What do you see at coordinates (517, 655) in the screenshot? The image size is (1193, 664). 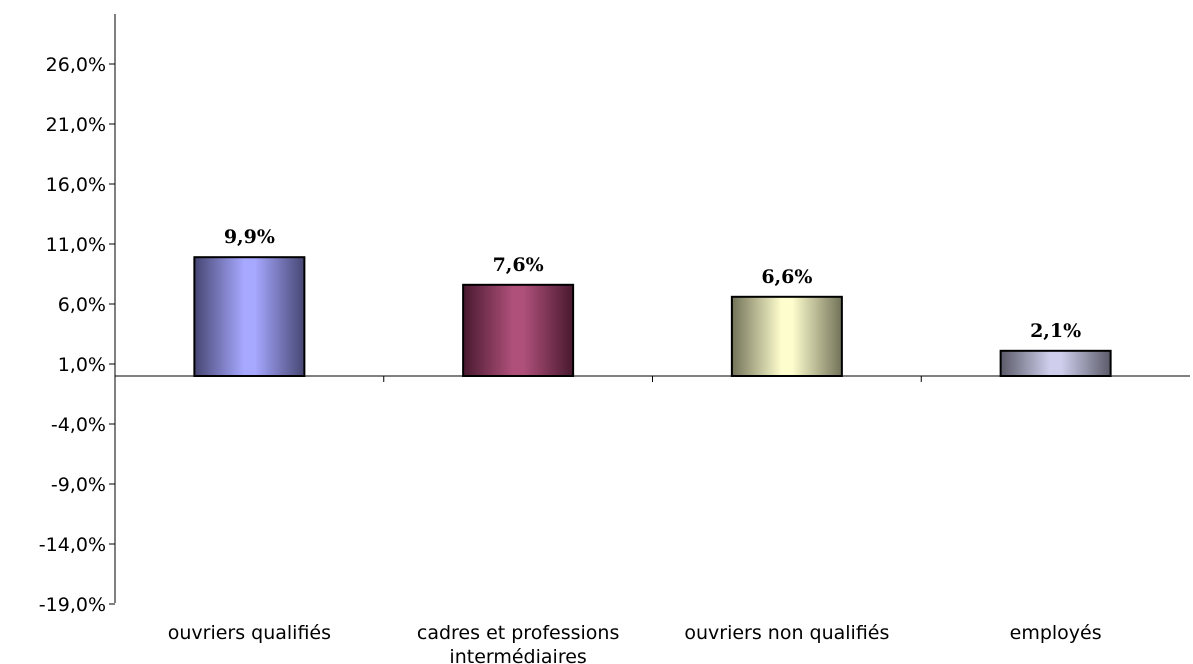 I see `category-label-line: intermédiaires` at bounding box center [517, 655].